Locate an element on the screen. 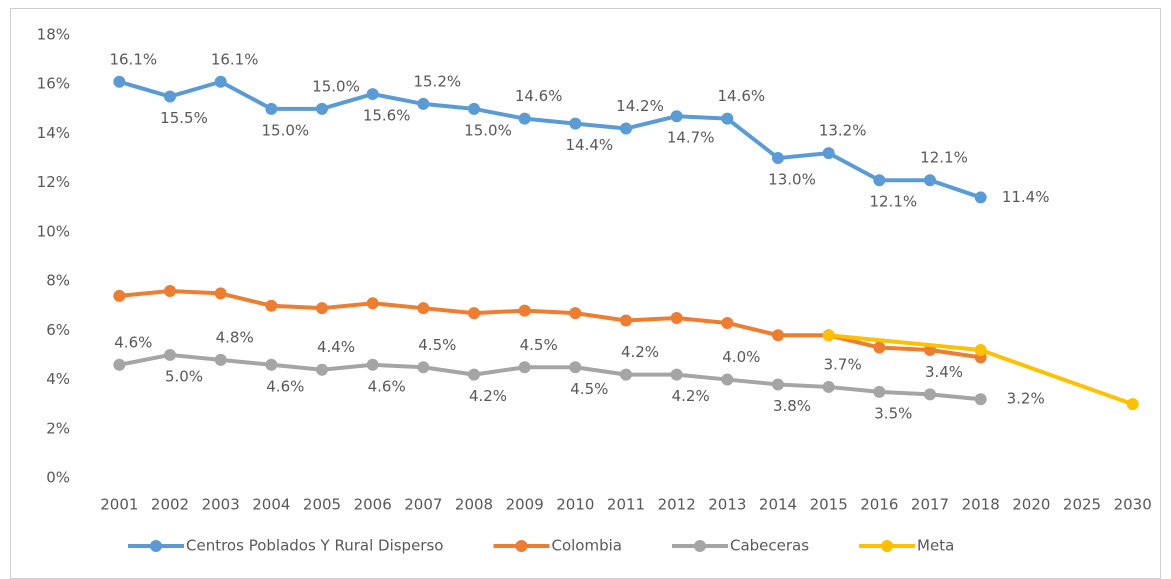 The height and width of the screenshot is (579, 1171). data-label: 4.4% is located at coordinates (336, 347).